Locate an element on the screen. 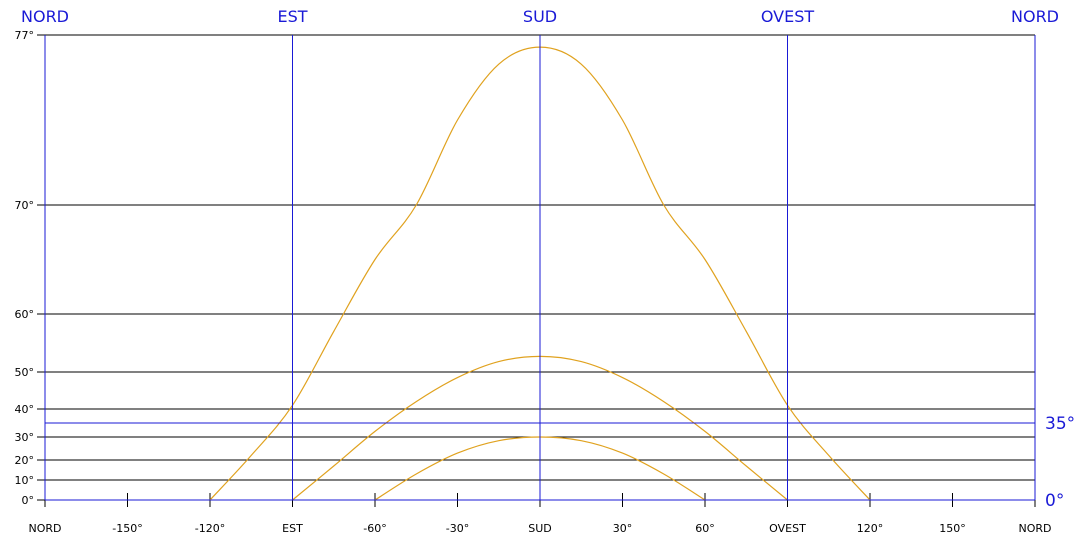  y-tick-label: 70° is located at coordinates (25, 205).